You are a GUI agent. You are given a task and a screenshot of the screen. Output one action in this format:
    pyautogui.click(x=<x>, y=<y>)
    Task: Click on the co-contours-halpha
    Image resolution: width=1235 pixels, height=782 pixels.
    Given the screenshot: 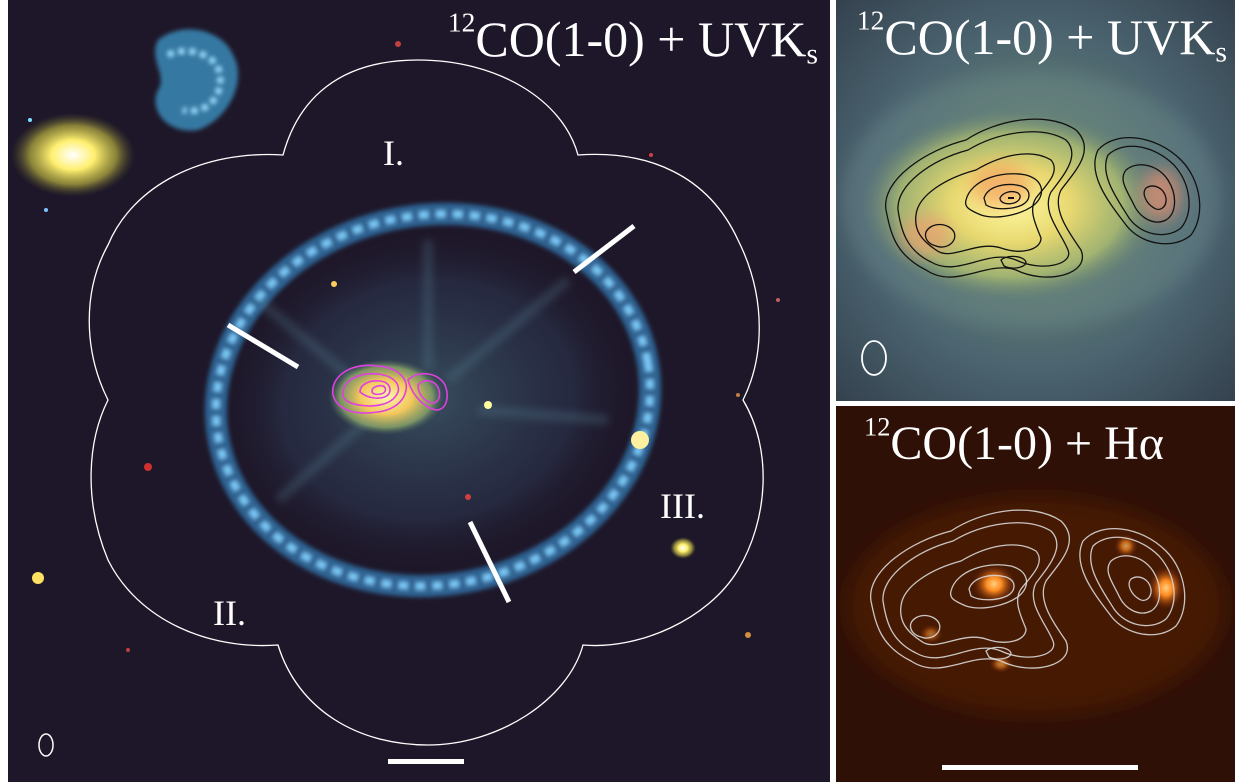 What is the action you would take?
    pyautogui.click(x=1028, y=589)
    